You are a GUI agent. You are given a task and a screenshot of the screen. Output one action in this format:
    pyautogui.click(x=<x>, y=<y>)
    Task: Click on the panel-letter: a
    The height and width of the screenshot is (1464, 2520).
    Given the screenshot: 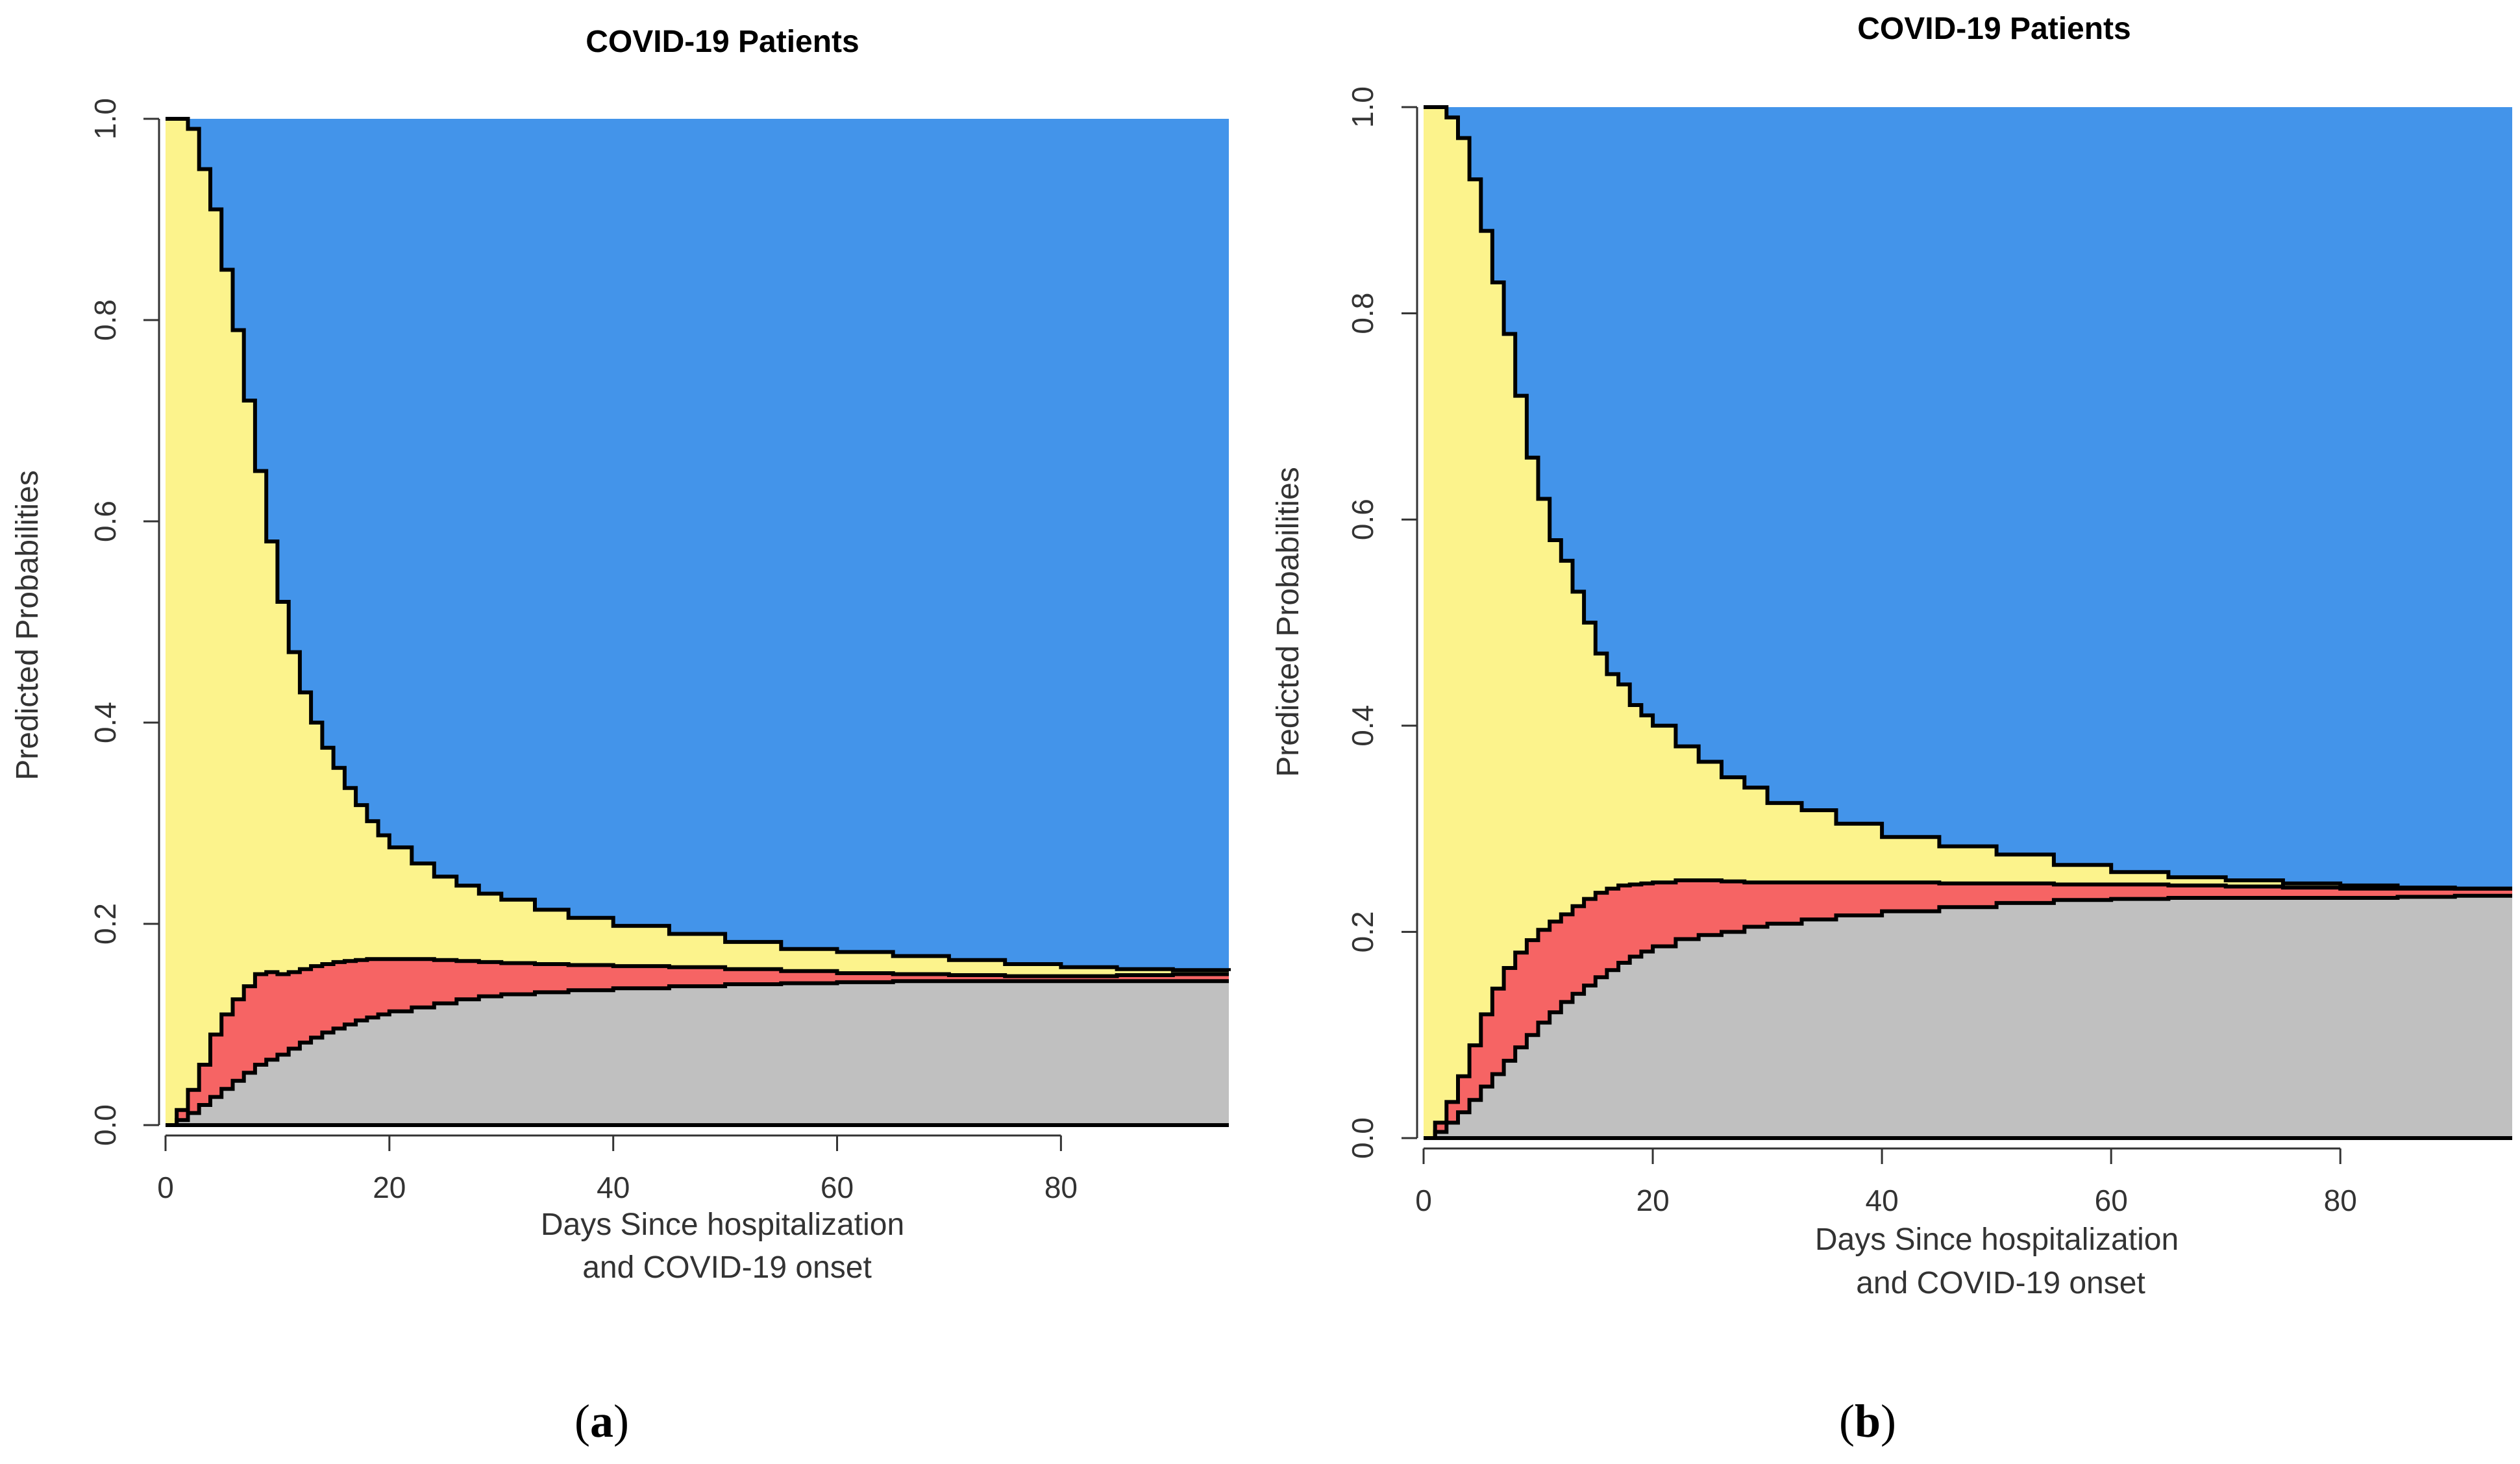 What is the action you would take?
    pyautogui.click(x=601, y=1421)
    